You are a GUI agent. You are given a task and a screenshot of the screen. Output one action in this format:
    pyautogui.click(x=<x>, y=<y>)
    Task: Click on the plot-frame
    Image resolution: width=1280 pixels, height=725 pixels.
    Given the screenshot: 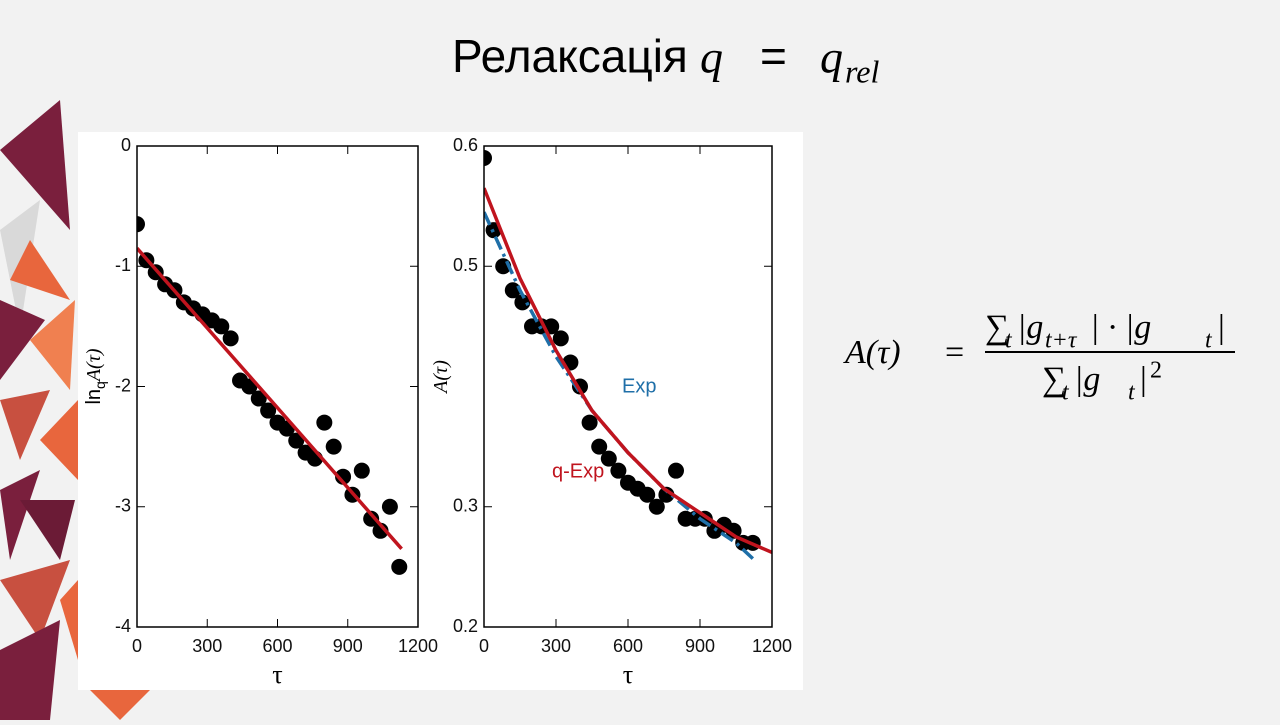 What is the action you would take?
    pyautogui.click(x=277, y=386)
    